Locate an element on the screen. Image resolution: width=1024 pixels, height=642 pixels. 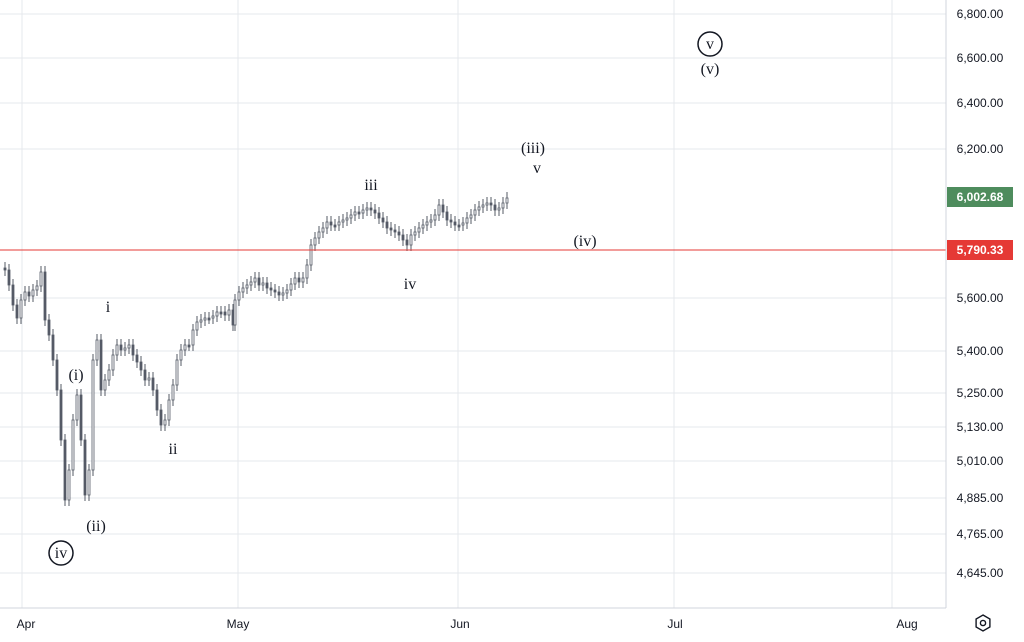
settings-icon is located at coordinates (983, 623).